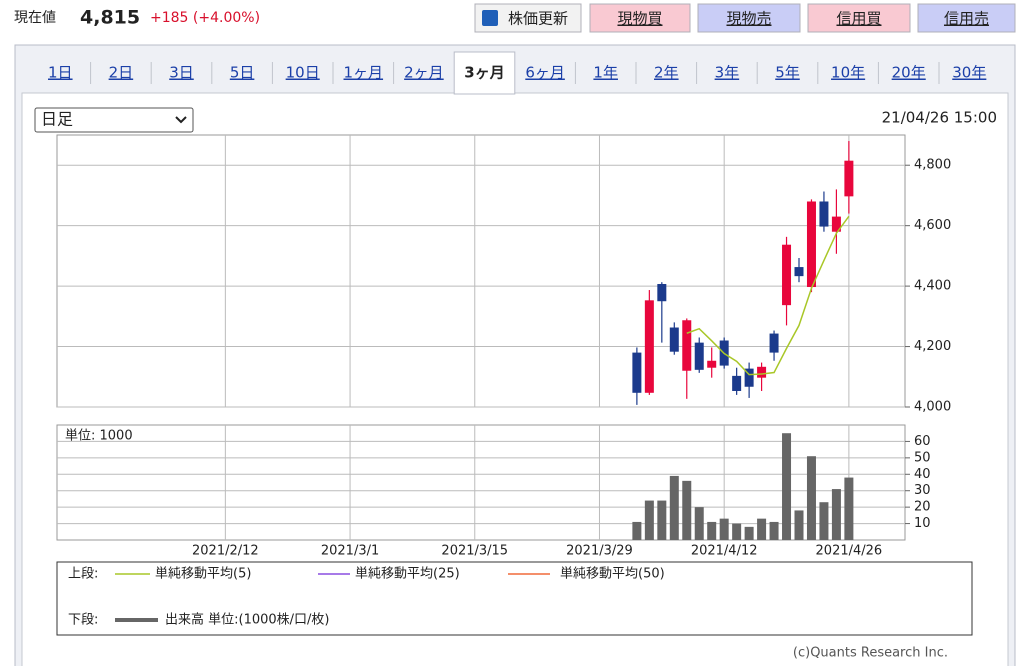  Describe the element at coordinates (83, 620) in the screenshot. I see `legend-lower-label: 下段:` at that location.